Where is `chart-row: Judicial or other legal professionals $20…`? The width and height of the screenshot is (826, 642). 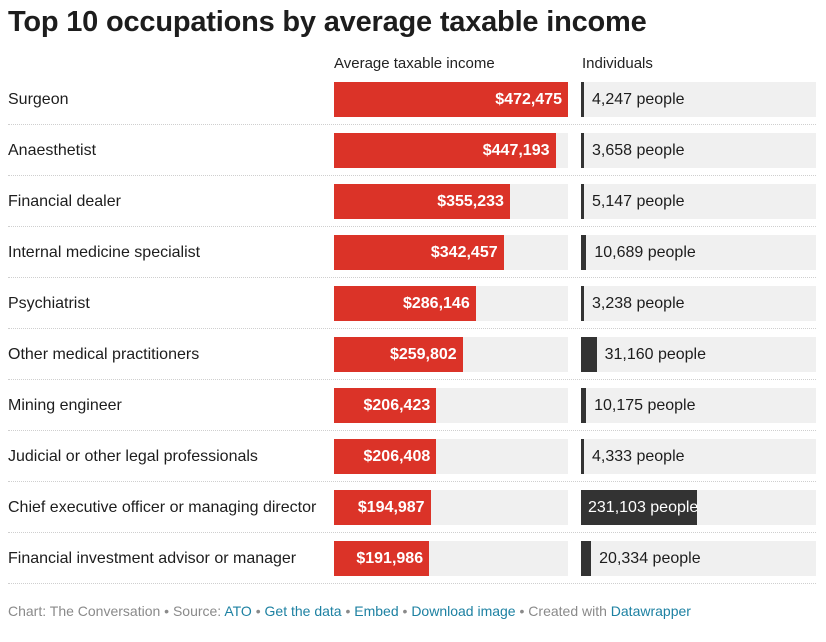
chart-row: Judicial or other legal professionals $20… is located at coordinates (413, 456).